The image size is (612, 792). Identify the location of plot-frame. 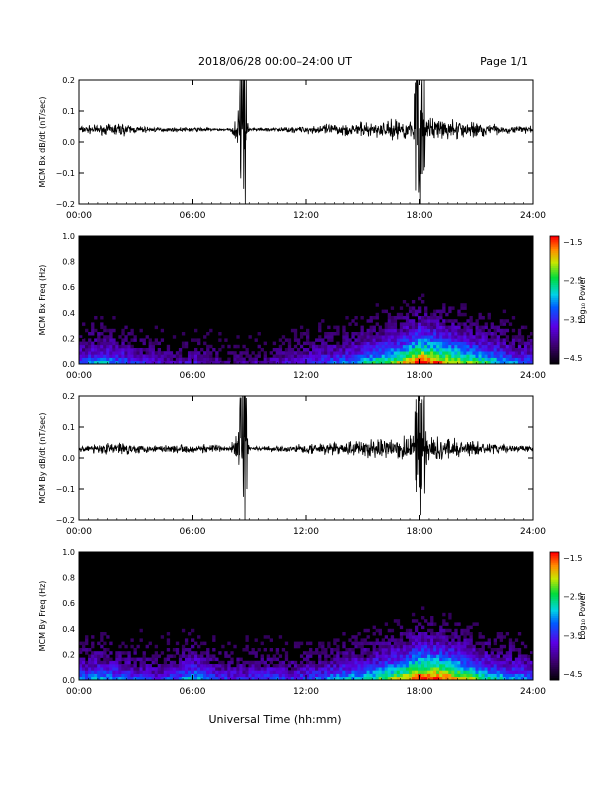
(306, 142).